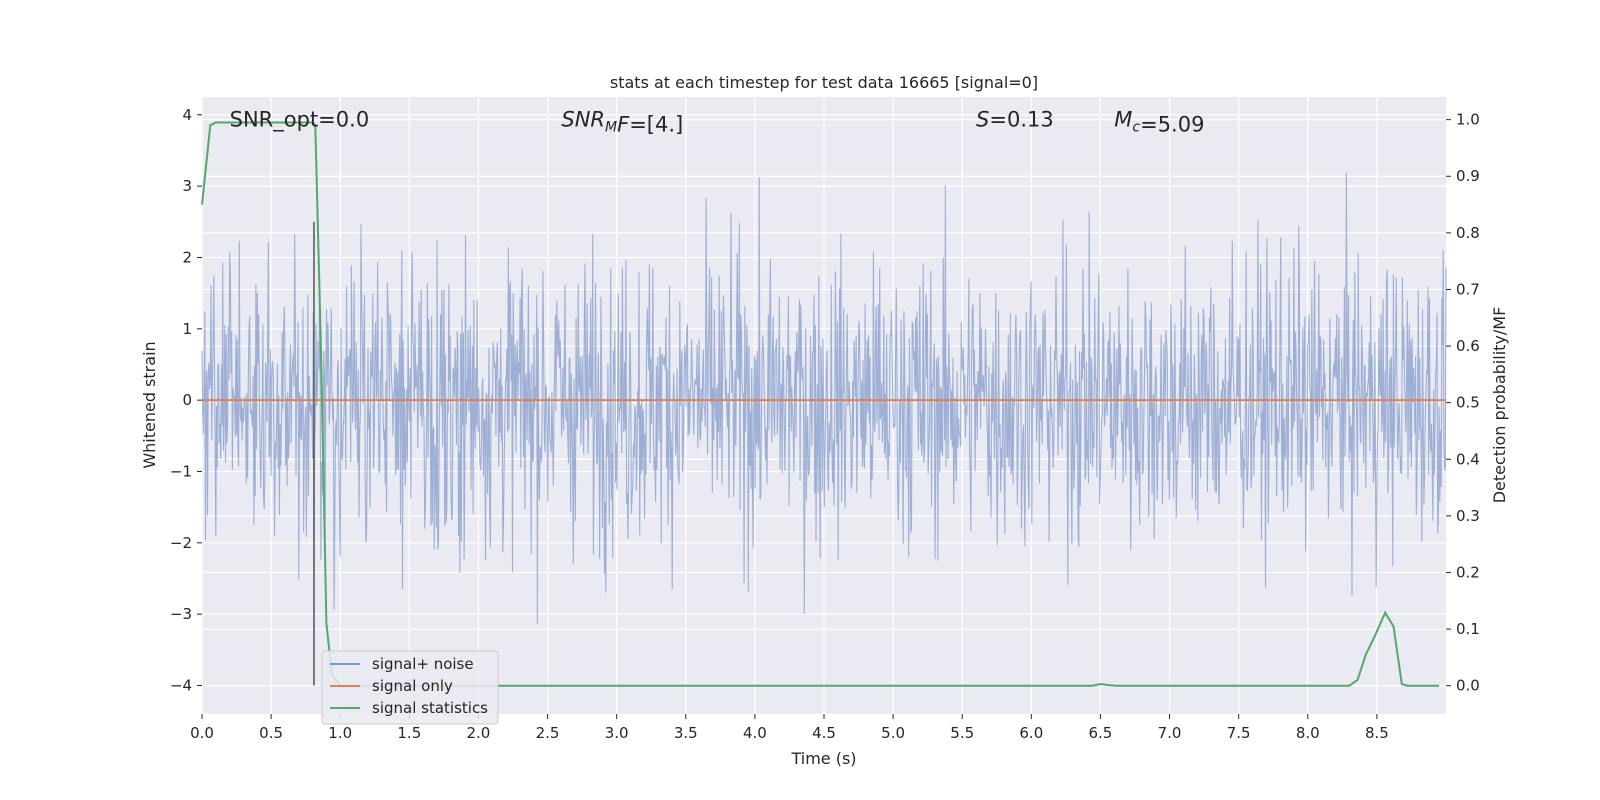 The width and height of the screenshot is (1600, 800). Describe the element at coordinates (181, 614) in the screenshot. I see `y-left-tick-label: −3` at that location.